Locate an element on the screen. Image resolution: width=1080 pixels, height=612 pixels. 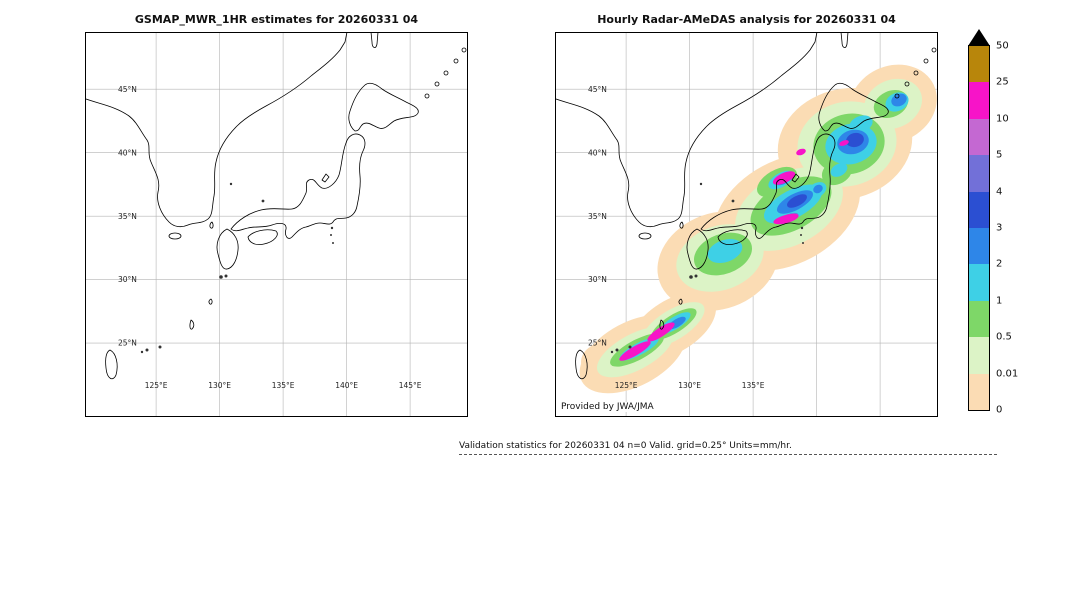
colorbar-segment-0-0.01 is located at coordinates (979, 392).